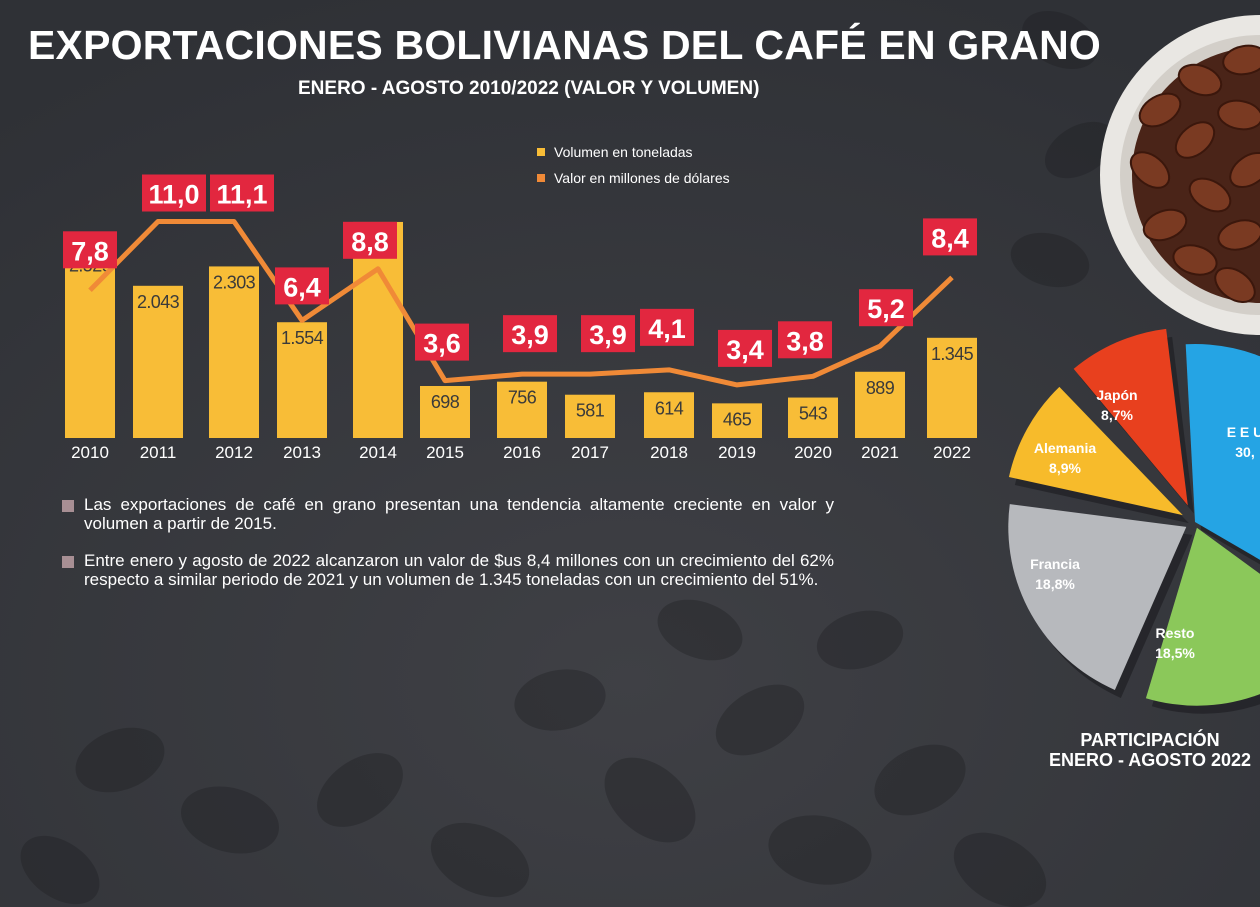 This screenshot has width=1260, height=907. I want to click on volume-label: 1.345, so click(952, 354).